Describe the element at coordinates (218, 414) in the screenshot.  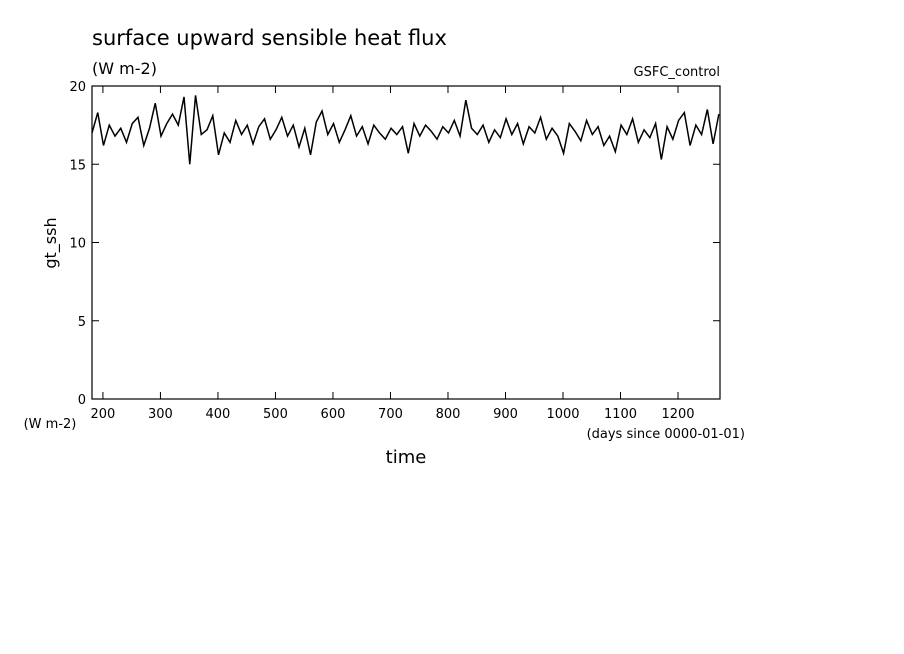
I see `x-tick-label: 400` at that location.